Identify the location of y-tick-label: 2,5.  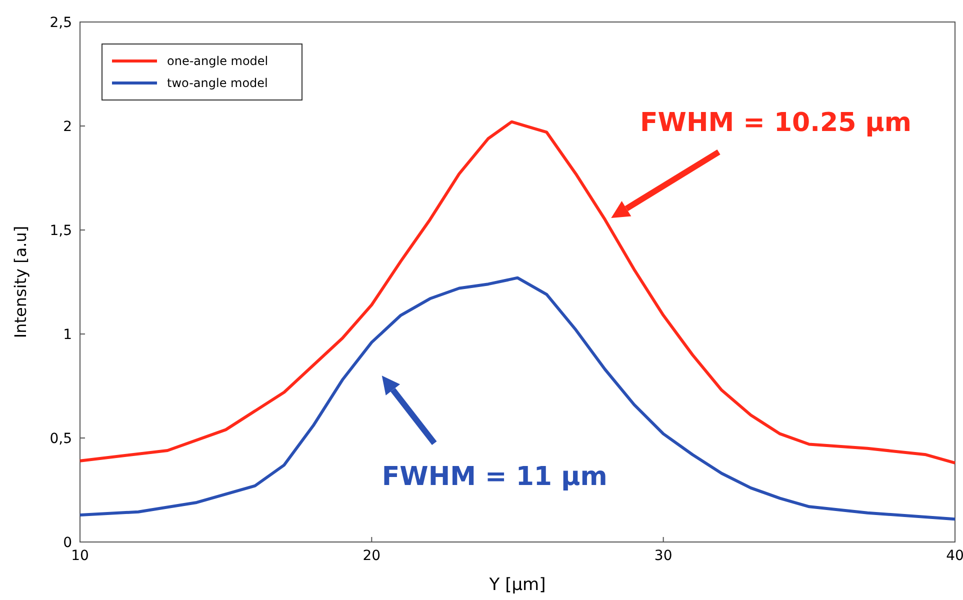
(61, 23).